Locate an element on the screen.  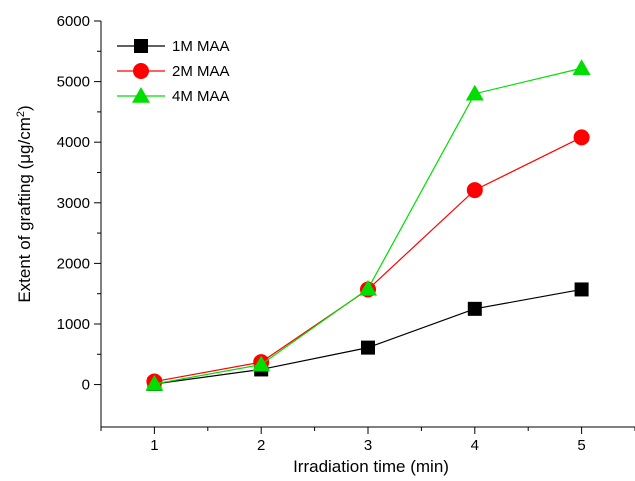
y-tick-label: 2000 is located at coordinates (73, 263).